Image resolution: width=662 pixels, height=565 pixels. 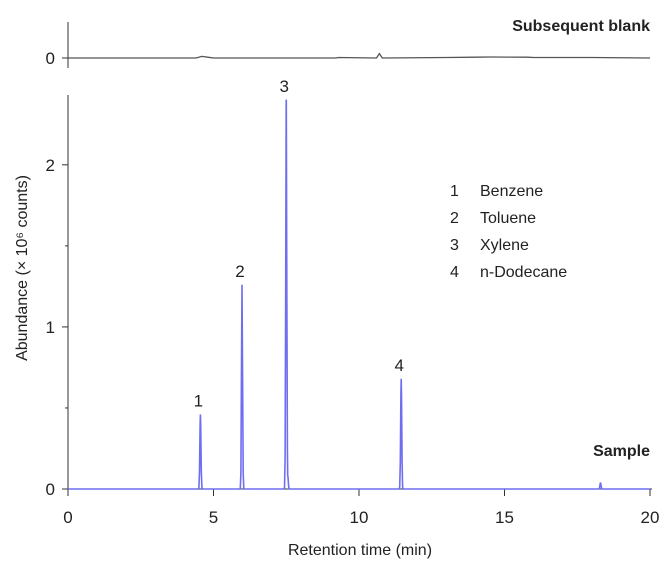 What do you see at coordinates (511, 191) in the screenshot?
I see `legend-compound: Benzene` at bounding box center [511, 191].